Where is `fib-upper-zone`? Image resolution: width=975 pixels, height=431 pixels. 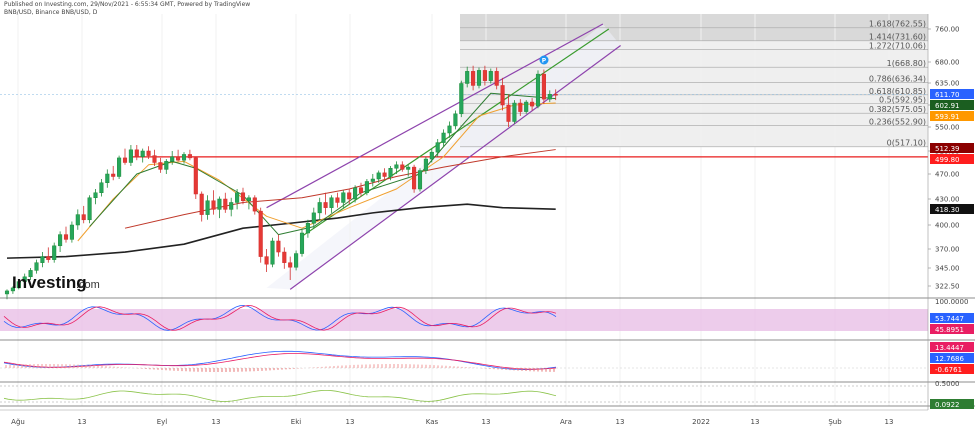 fib-upper-zone is located at coordinates (694, 27).